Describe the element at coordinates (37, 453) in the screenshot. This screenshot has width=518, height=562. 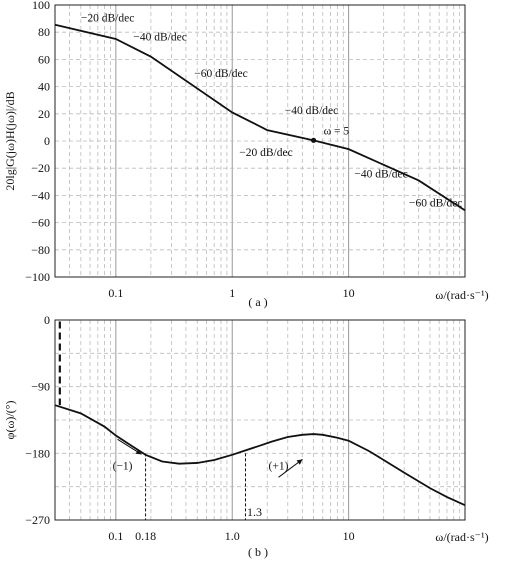
I see `y-tick-label: −180` at that location.